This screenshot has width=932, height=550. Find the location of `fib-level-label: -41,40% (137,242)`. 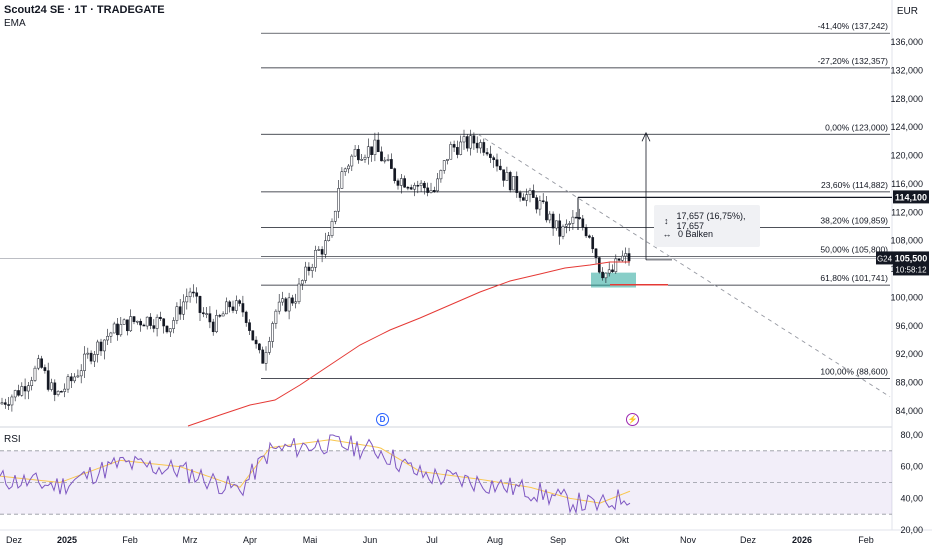

fib-level-label: -41,40% (137,242) is located at coordinates (853, 26).